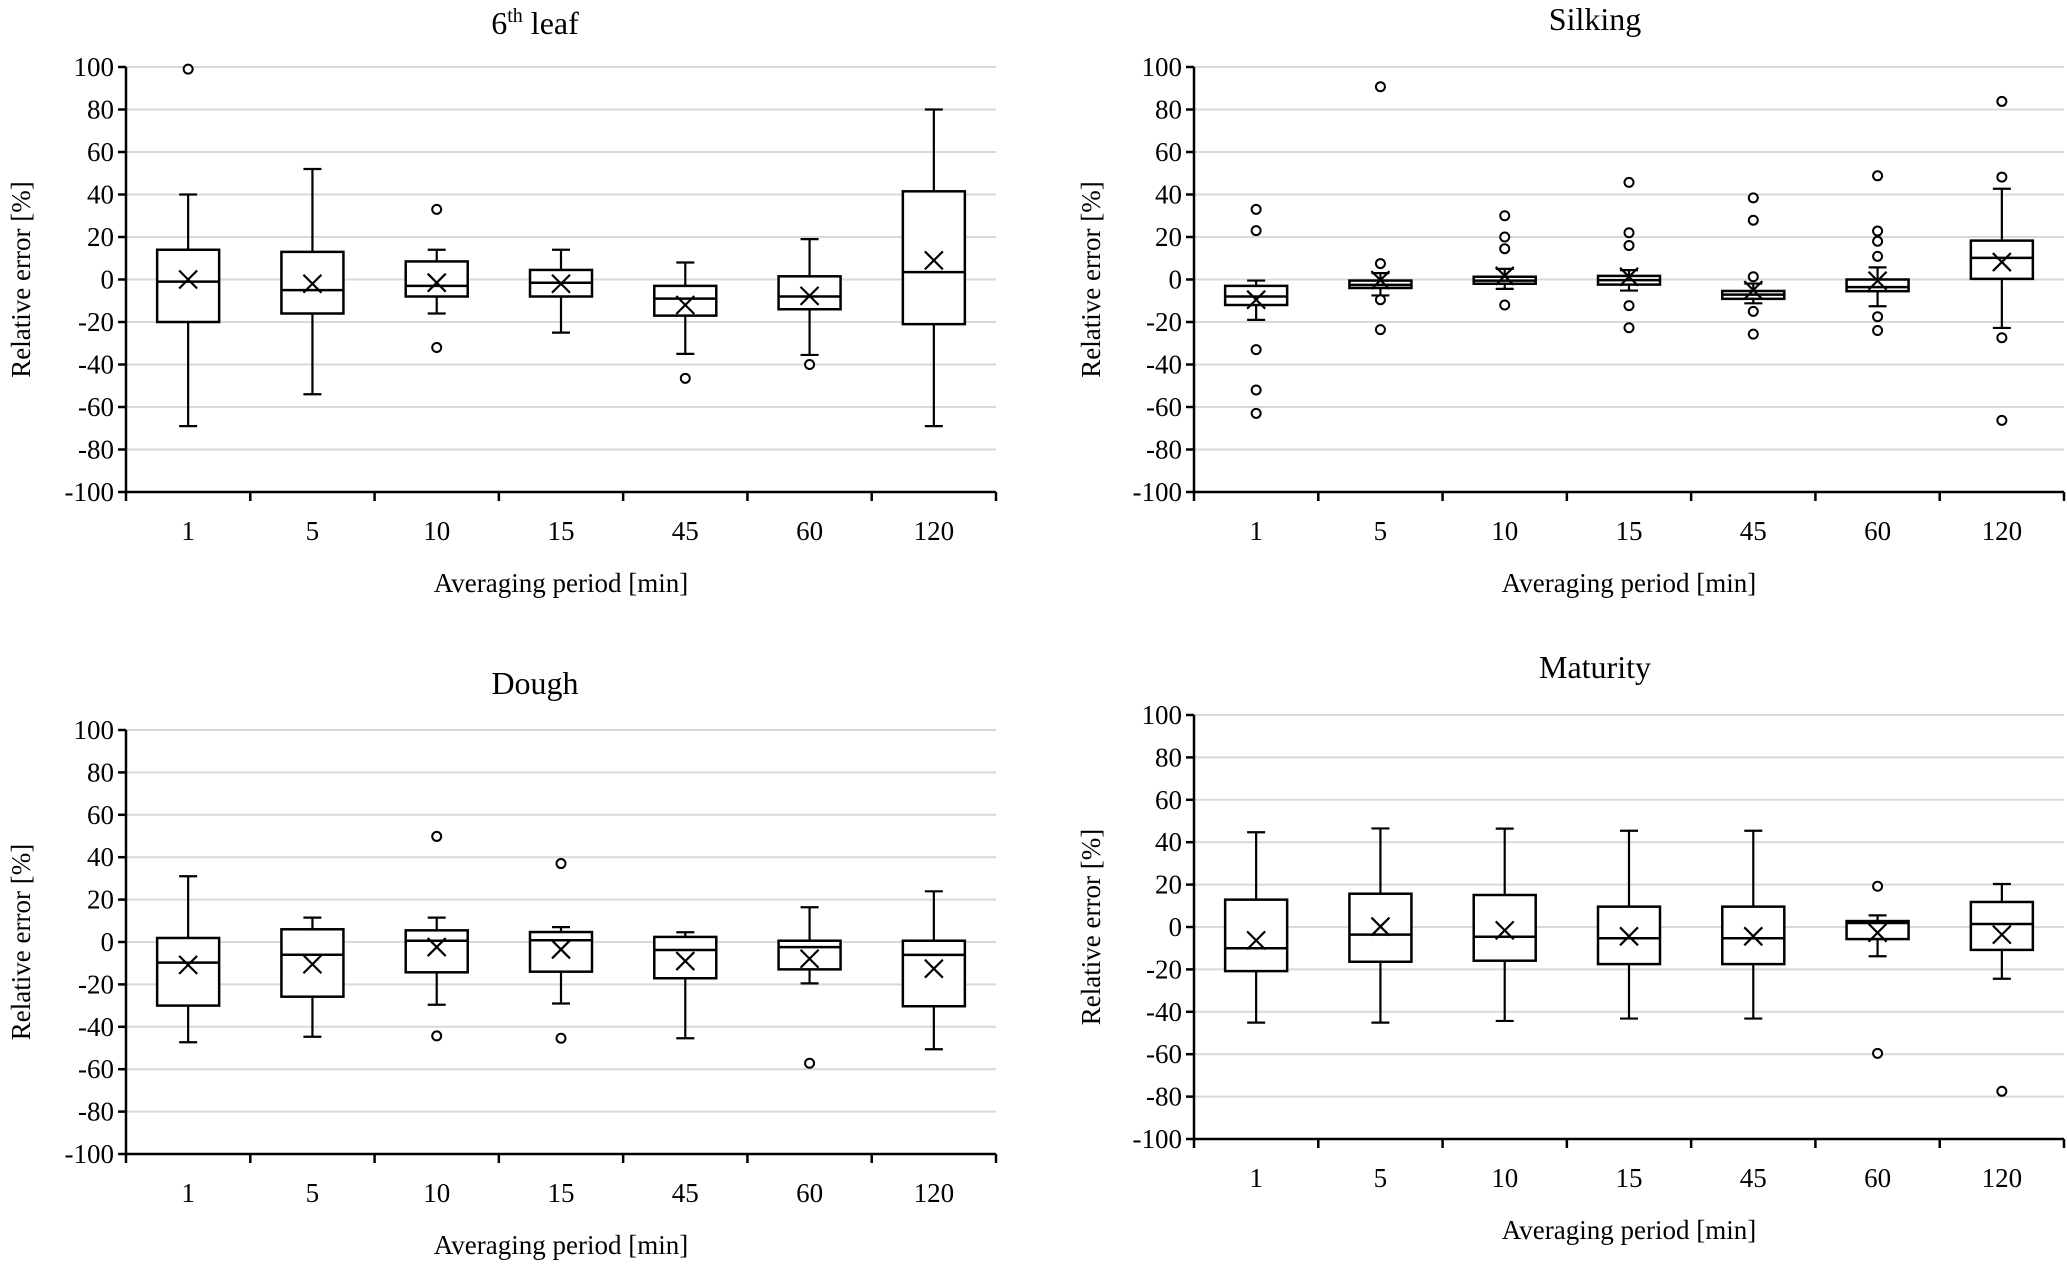 This screenshot has width=2067, height=1268. What do you see at coordinates (96, 407) in the screenshot?
I see `y-tick-label: -60` at bounding box center [96, 407].